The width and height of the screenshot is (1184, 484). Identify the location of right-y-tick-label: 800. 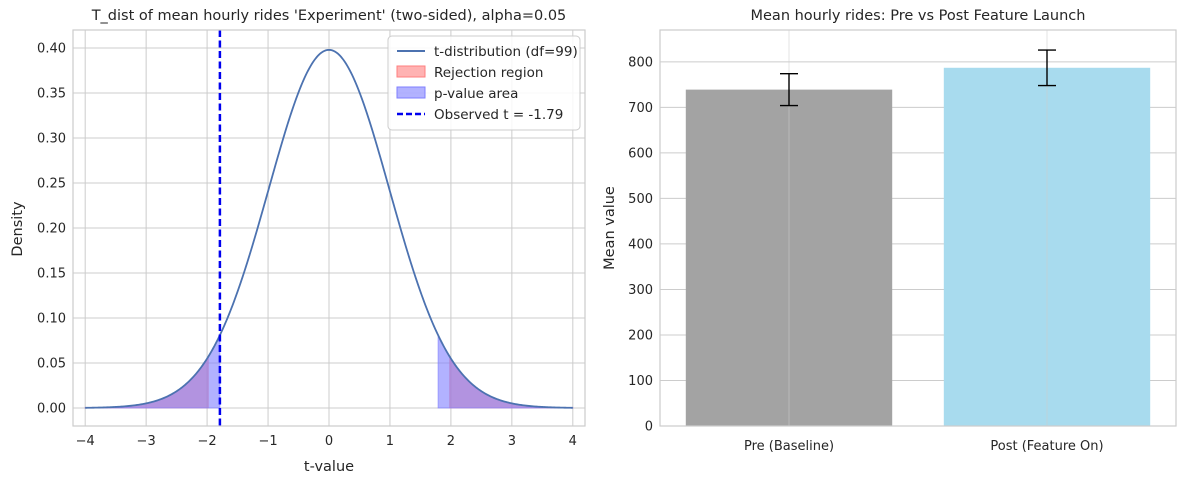
(640, 62).